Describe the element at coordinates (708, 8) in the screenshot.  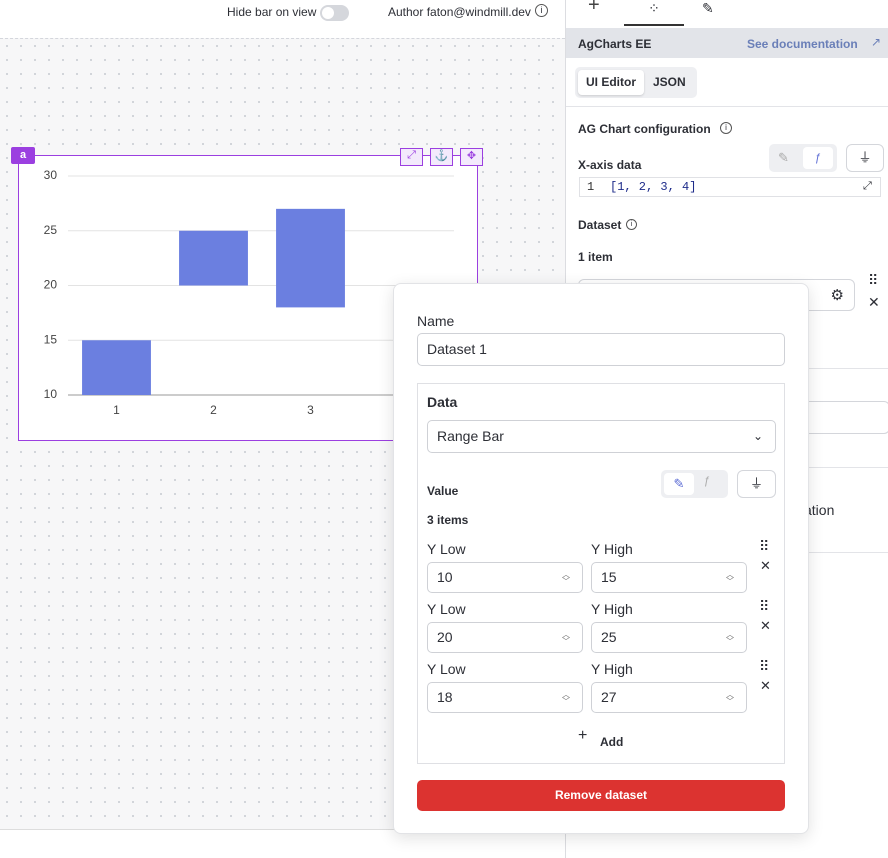
I see `styles-tab: ✎` at that location.